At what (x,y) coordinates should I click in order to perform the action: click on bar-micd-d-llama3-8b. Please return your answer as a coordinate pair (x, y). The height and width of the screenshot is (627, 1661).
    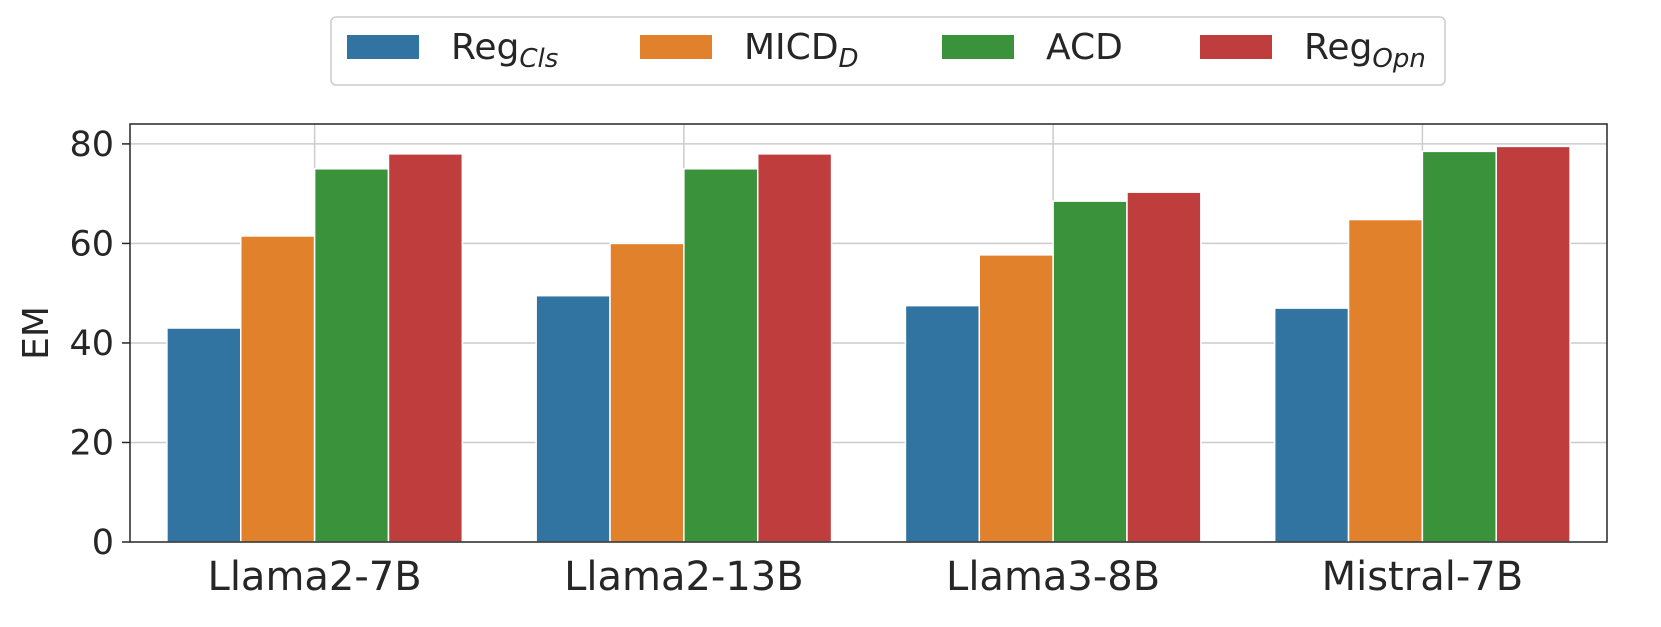
    Looking at the image, I should click on (1016, 398).